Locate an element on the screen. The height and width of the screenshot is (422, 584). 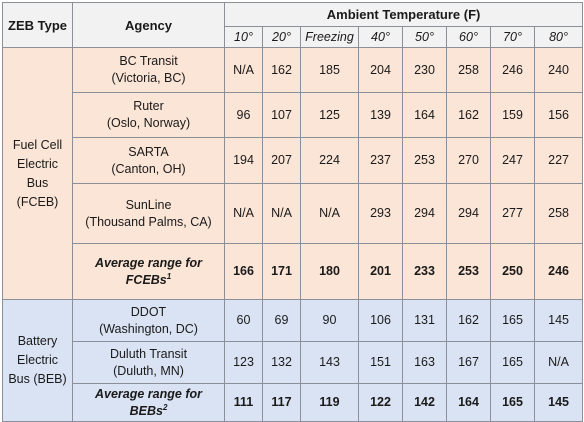
header-temp: 60° is located at coordinates (468, 37).